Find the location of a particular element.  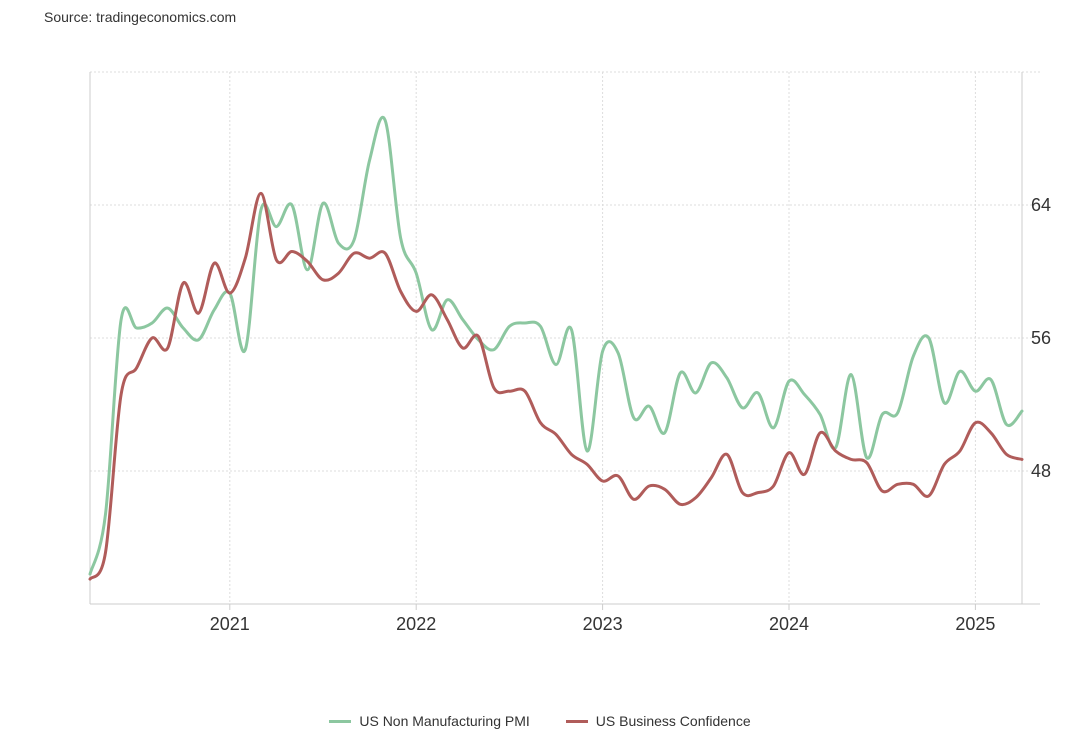

y-tick-label: 64 is located at coordinates (1041, 205).